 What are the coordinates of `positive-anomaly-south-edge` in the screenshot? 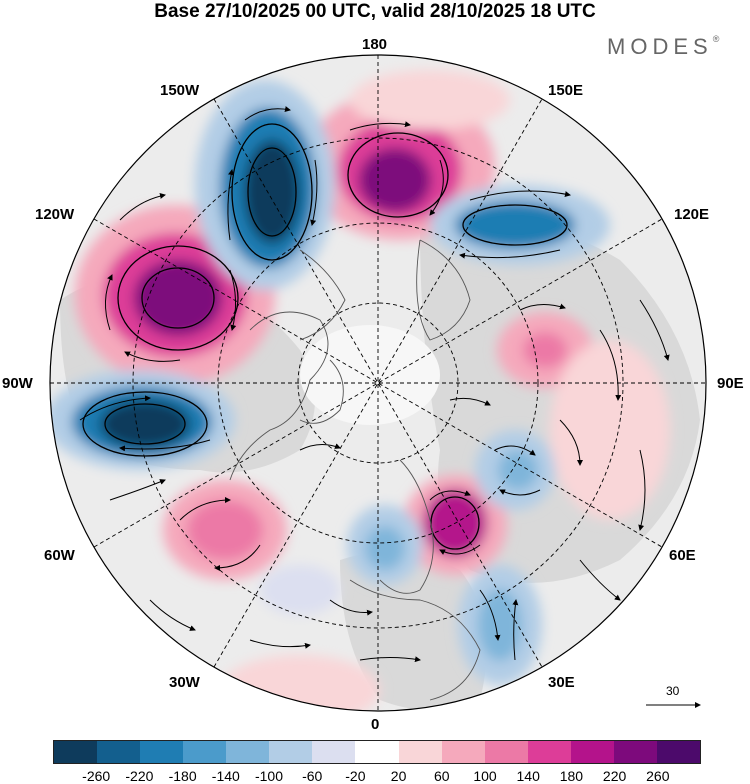 It's located at (300, 683).